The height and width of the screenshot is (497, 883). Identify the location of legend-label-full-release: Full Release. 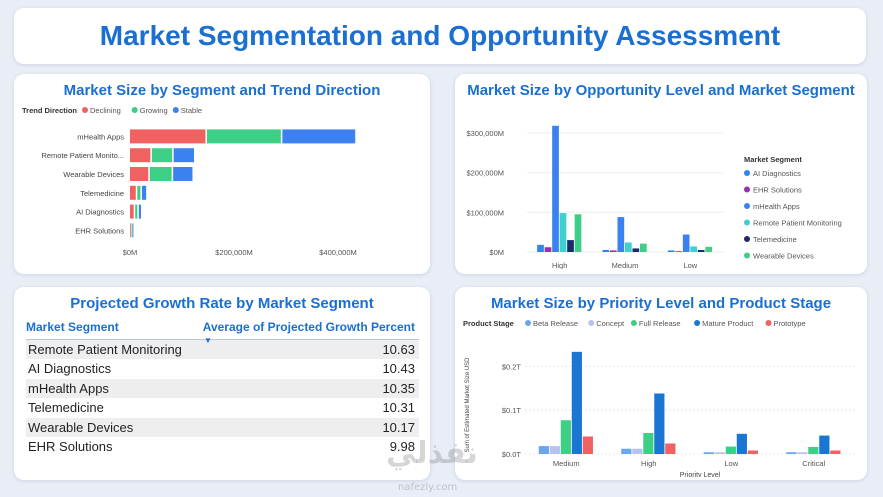
(660, 323).